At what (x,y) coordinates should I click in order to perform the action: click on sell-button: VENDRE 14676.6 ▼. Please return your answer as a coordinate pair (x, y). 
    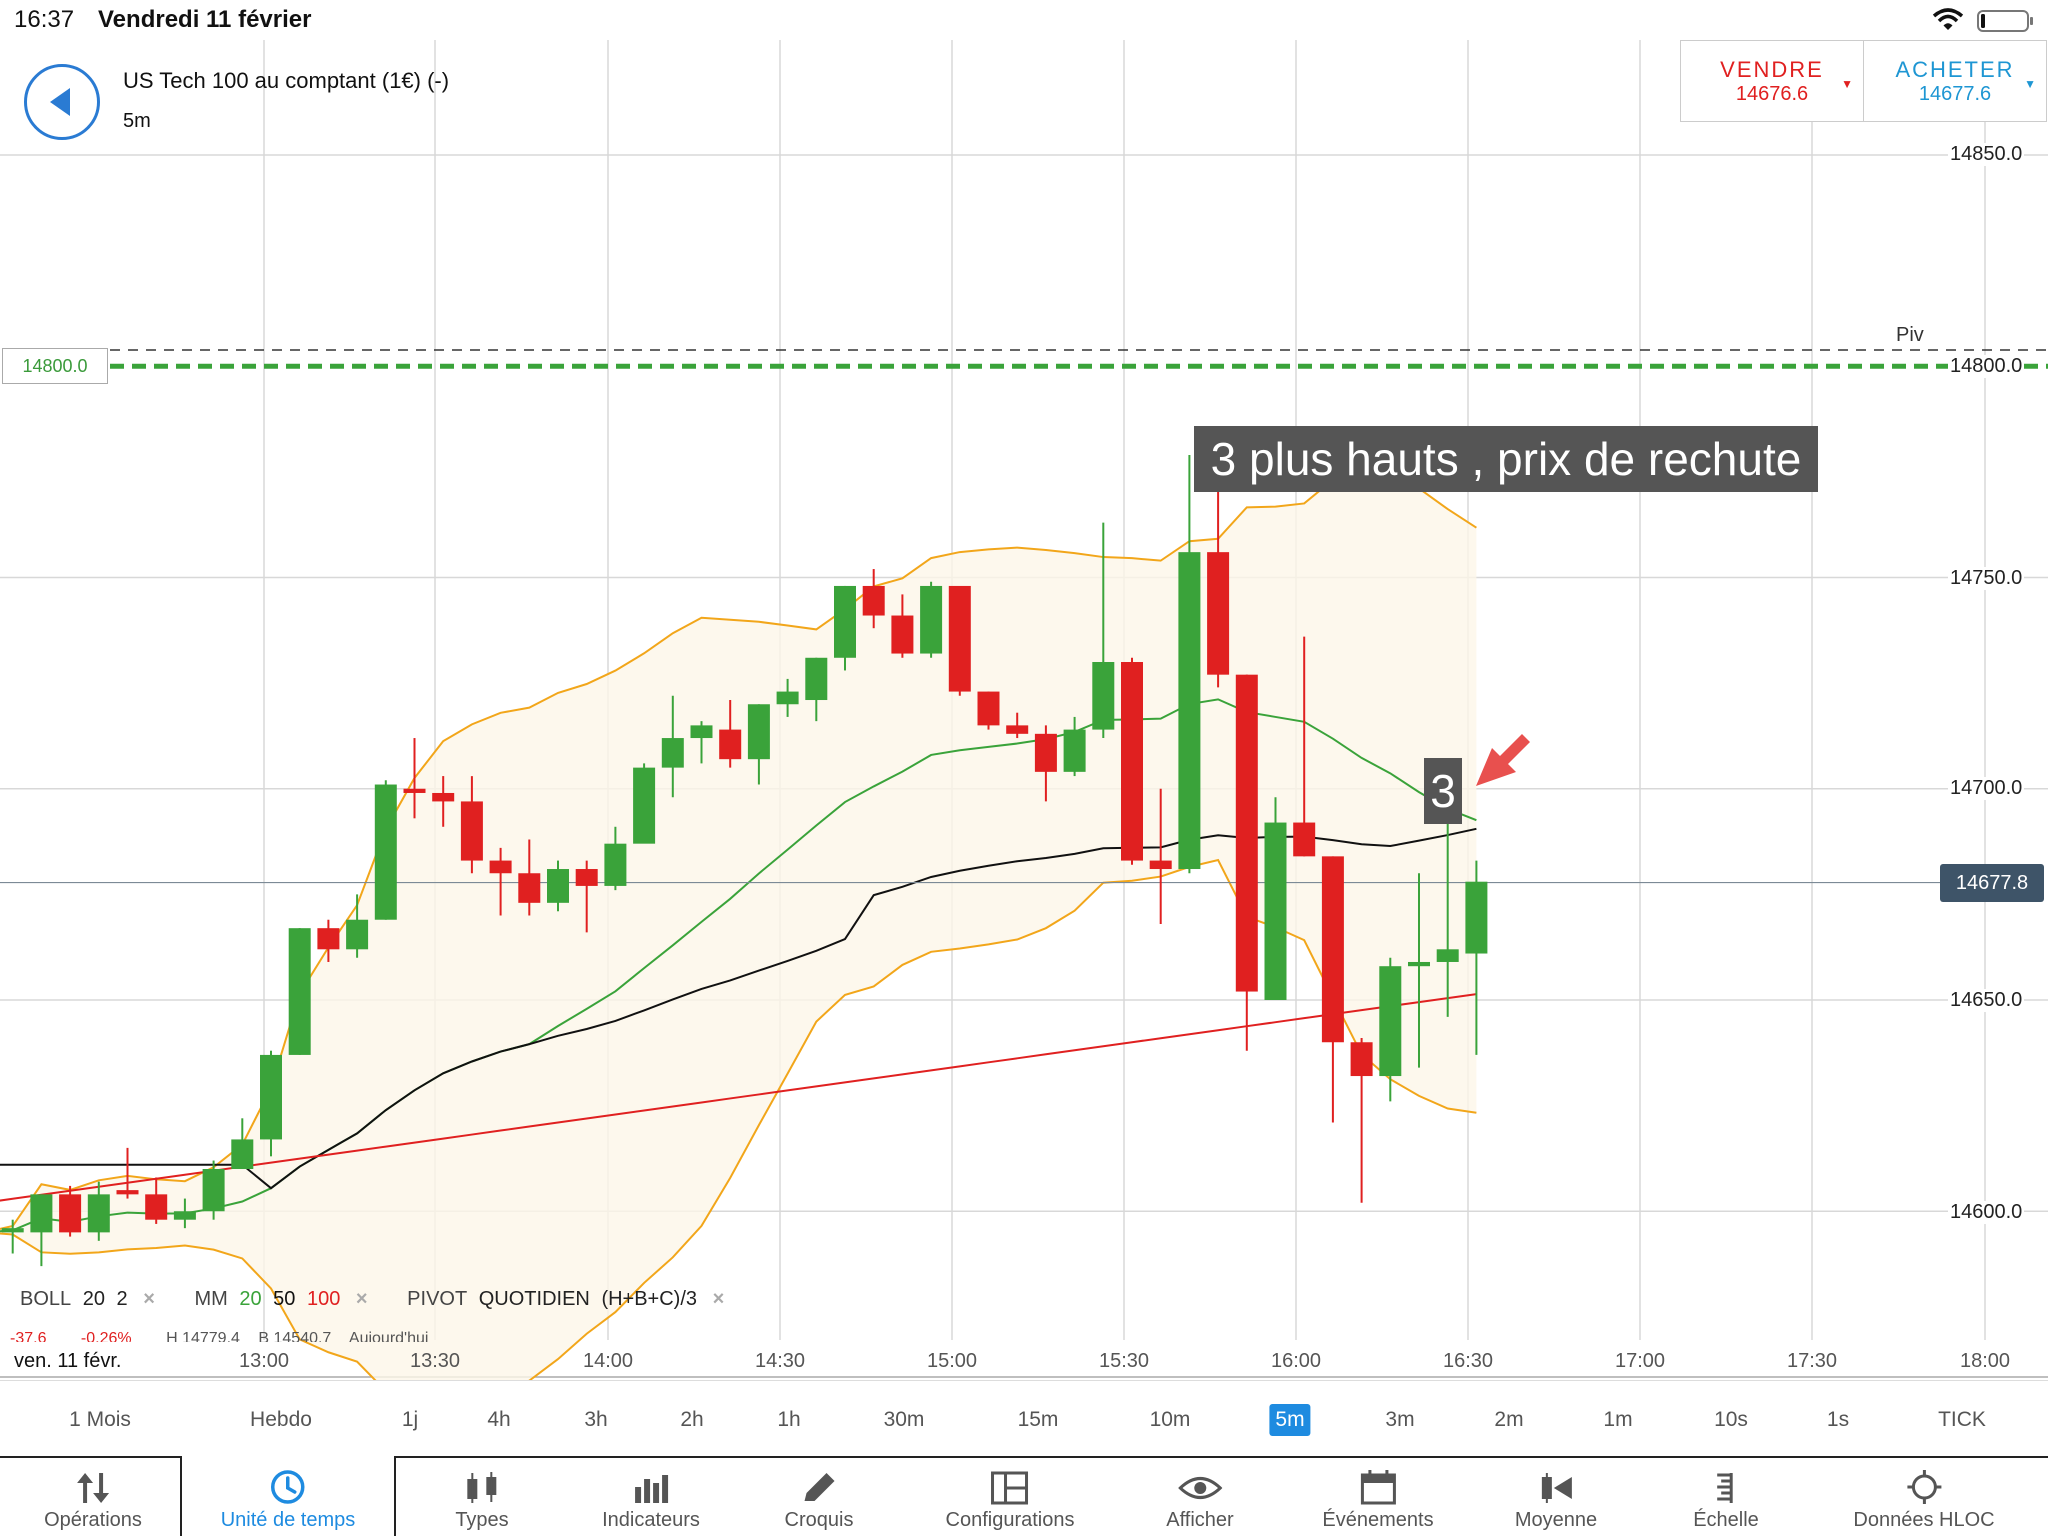
    Looking at the image, I should click on (1772, 81).